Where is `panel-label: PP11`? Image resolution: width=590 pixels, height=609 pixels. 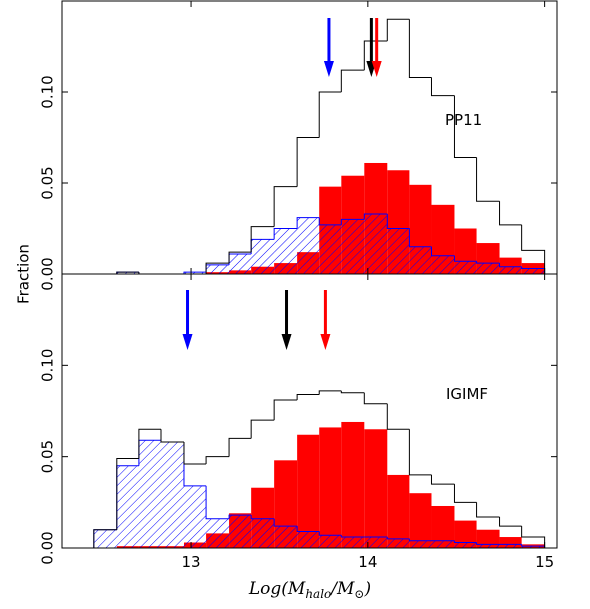
panel-label: PP11 is located at coordinates (463, 120).